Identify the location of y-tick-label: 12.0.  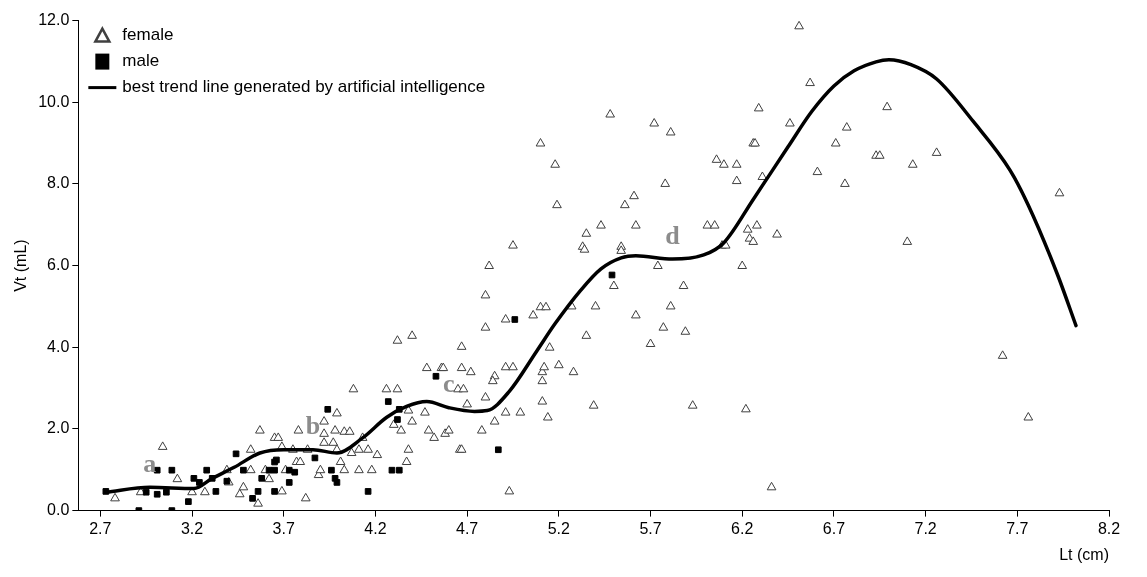
(54, 20).